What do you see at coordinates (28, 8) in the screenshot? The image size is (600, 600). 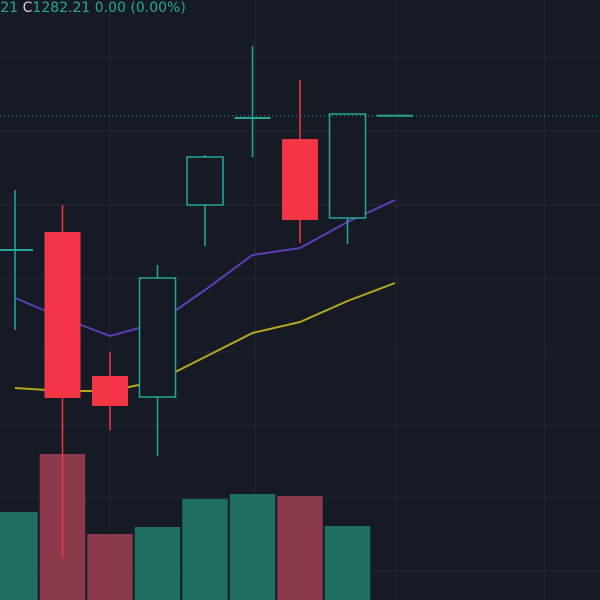 I see `close-label: C` at bounding box center [28, 8].